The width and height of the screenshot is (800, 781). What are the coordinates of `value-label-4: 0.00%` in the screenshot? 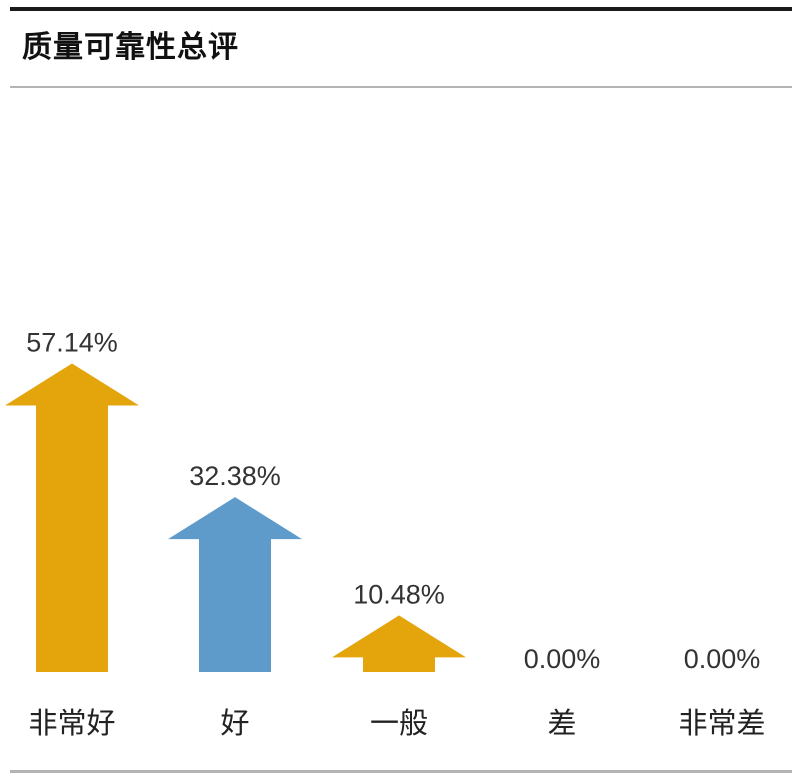 It's located at (562, 659).